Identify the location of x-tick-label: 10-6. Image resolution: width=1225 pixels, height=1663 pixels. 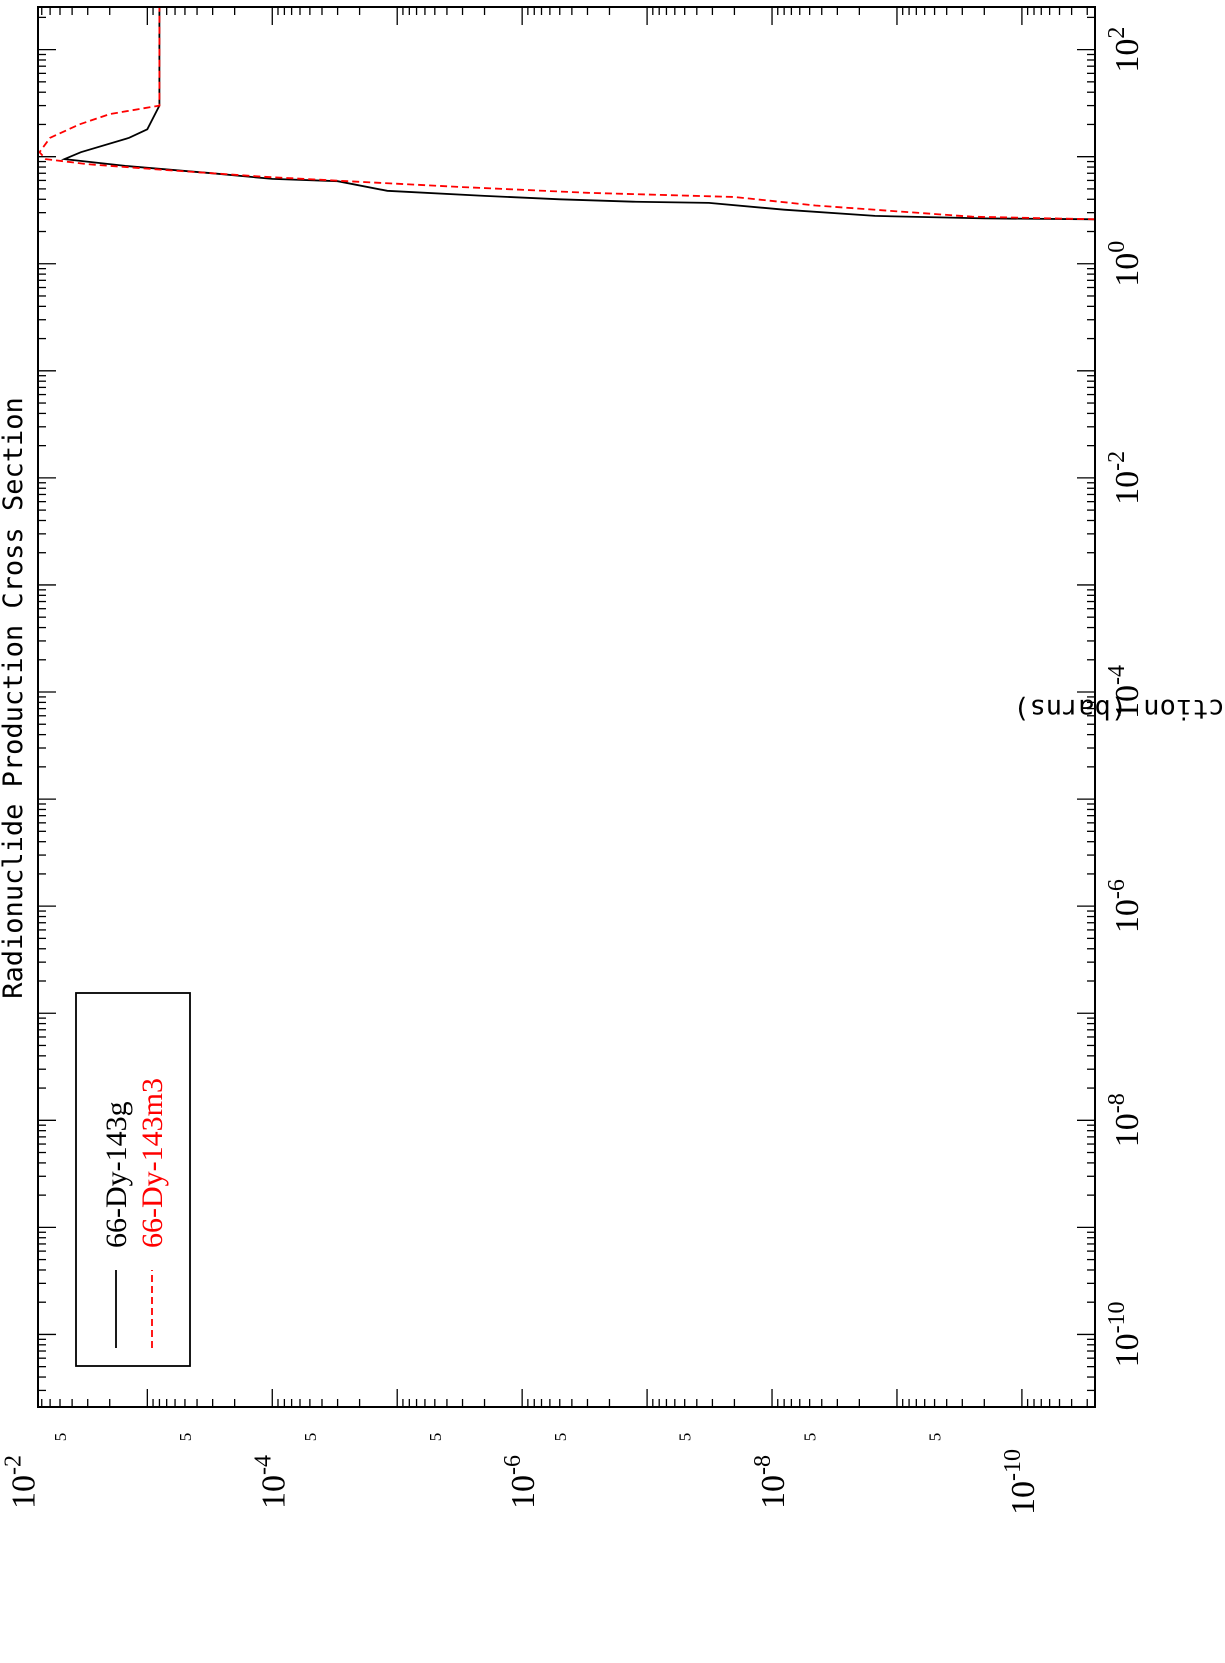
(1125, 906).